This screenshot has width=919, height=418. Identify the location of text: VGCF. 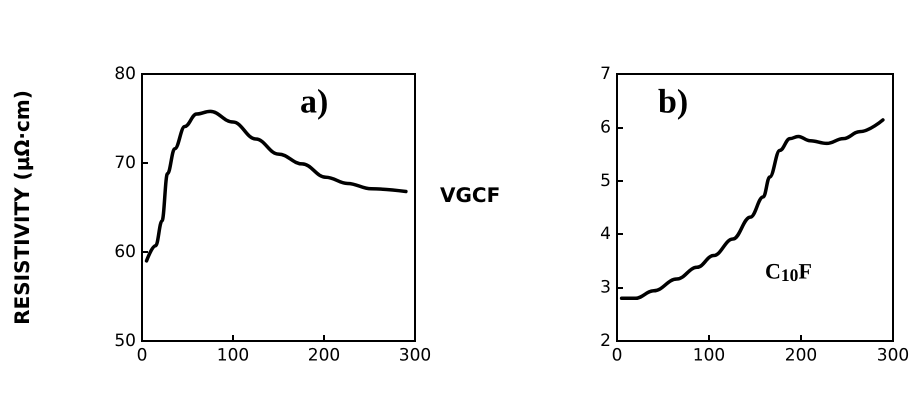
(470, 195).